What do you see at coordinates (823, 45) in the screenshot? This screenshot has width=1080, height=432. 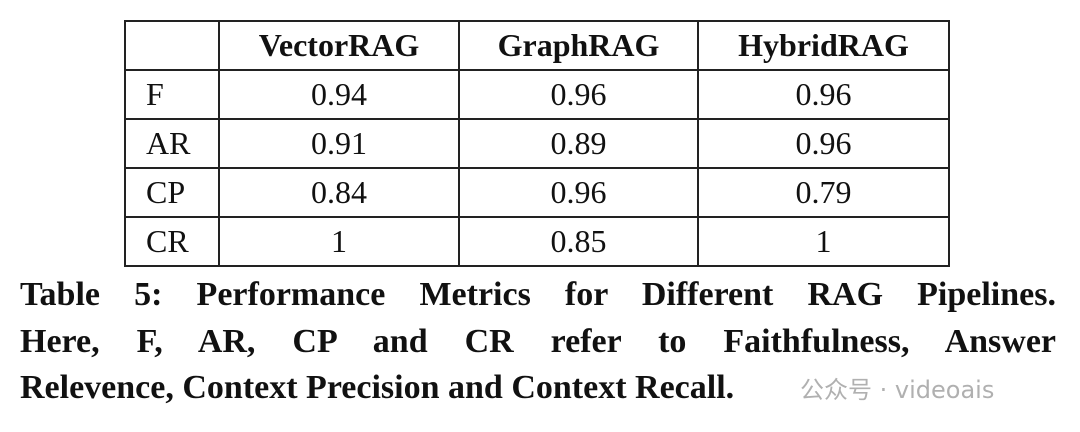 I see `column-header: HybridRAG` at bounding box center [823, 45].